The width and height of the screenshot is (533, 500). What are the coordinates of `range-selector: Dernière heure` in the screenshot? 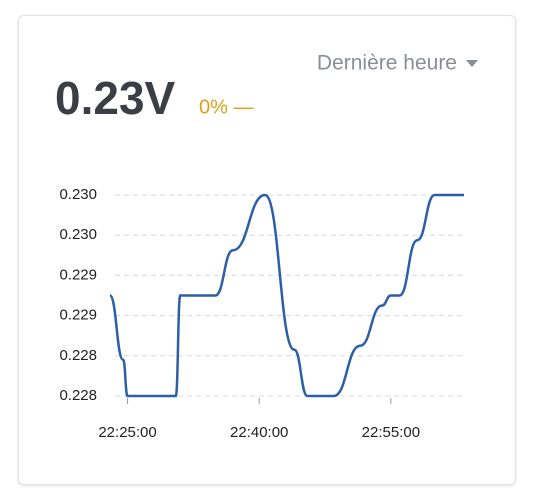 It's located at (387, 63).